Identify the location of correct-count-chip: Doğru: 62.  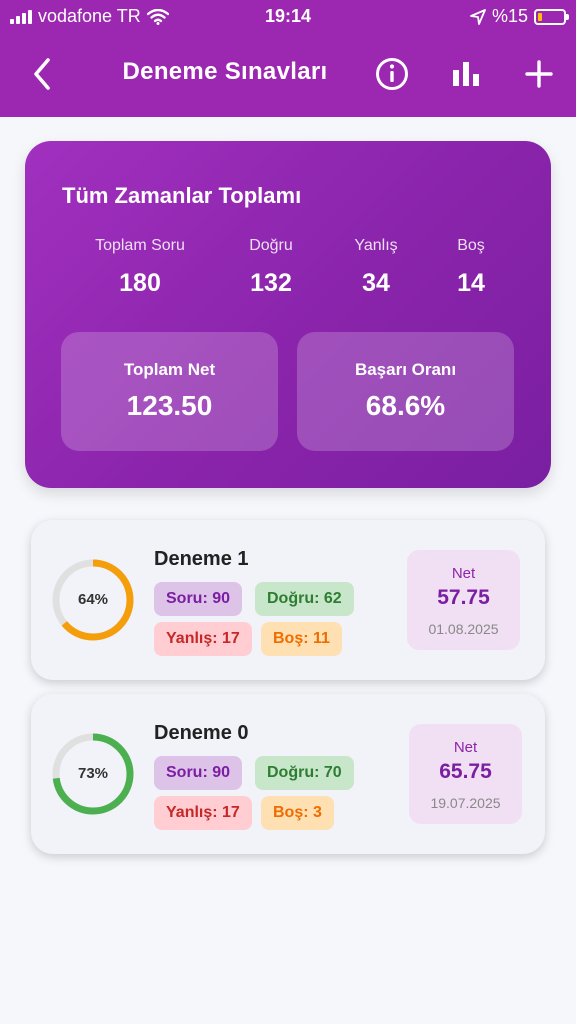
(304, 599).